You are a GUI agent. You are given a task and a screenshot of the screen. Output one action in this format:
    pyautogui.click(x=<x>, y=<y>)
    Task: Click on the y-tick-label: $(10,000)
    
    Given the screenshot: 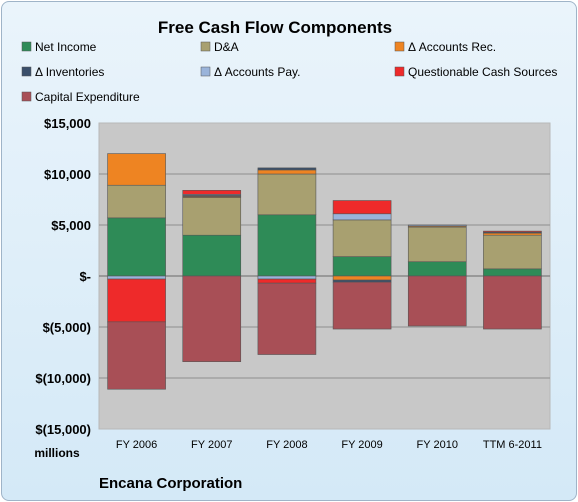 What is the action you would take?
    pyautogui.click(x=63, y=378)
    